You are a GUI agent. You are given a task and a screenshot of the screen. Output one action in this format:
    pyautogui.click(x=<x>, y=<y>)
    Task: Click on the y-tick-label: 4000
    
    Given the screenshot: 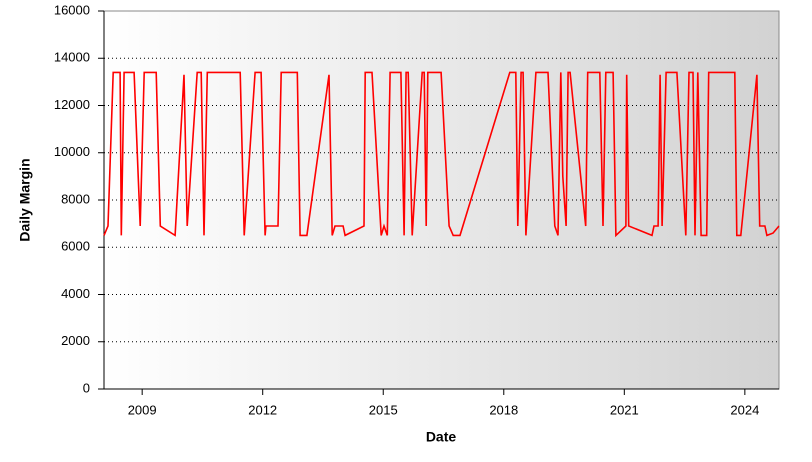 What is the action you would take?
    pyautogui.click(x=75, y=293)
    